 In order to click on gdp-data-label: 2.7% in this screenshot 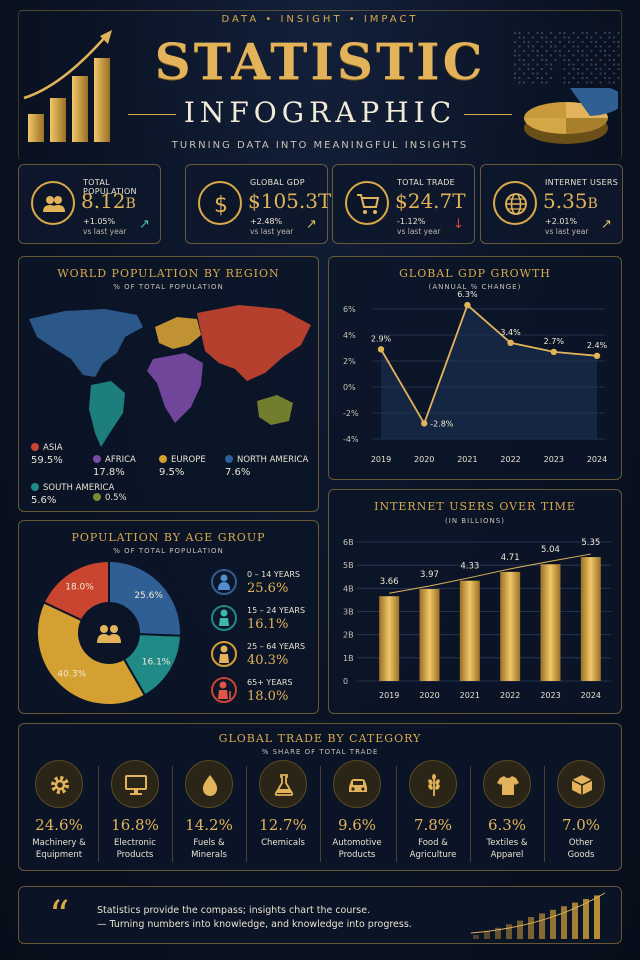, I will do `click(554, 341)`.